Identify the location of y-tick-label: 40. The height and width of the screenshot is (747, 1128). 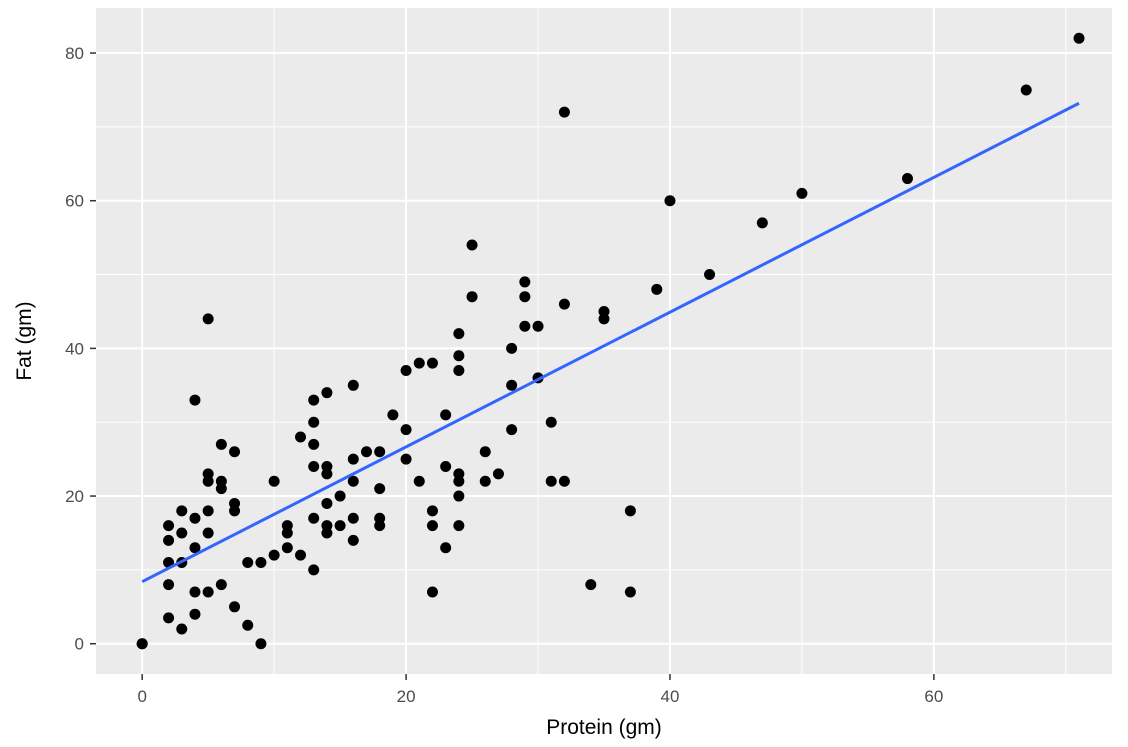
(74, 348).